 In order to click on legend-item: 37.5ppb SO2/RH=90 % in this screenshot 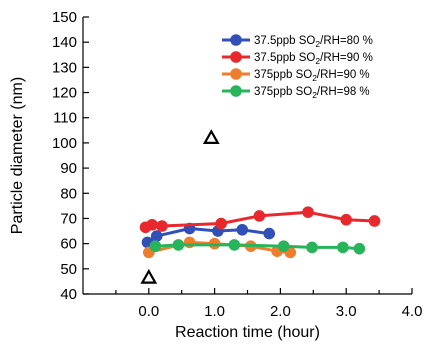, I will do `click(297, 58)`.